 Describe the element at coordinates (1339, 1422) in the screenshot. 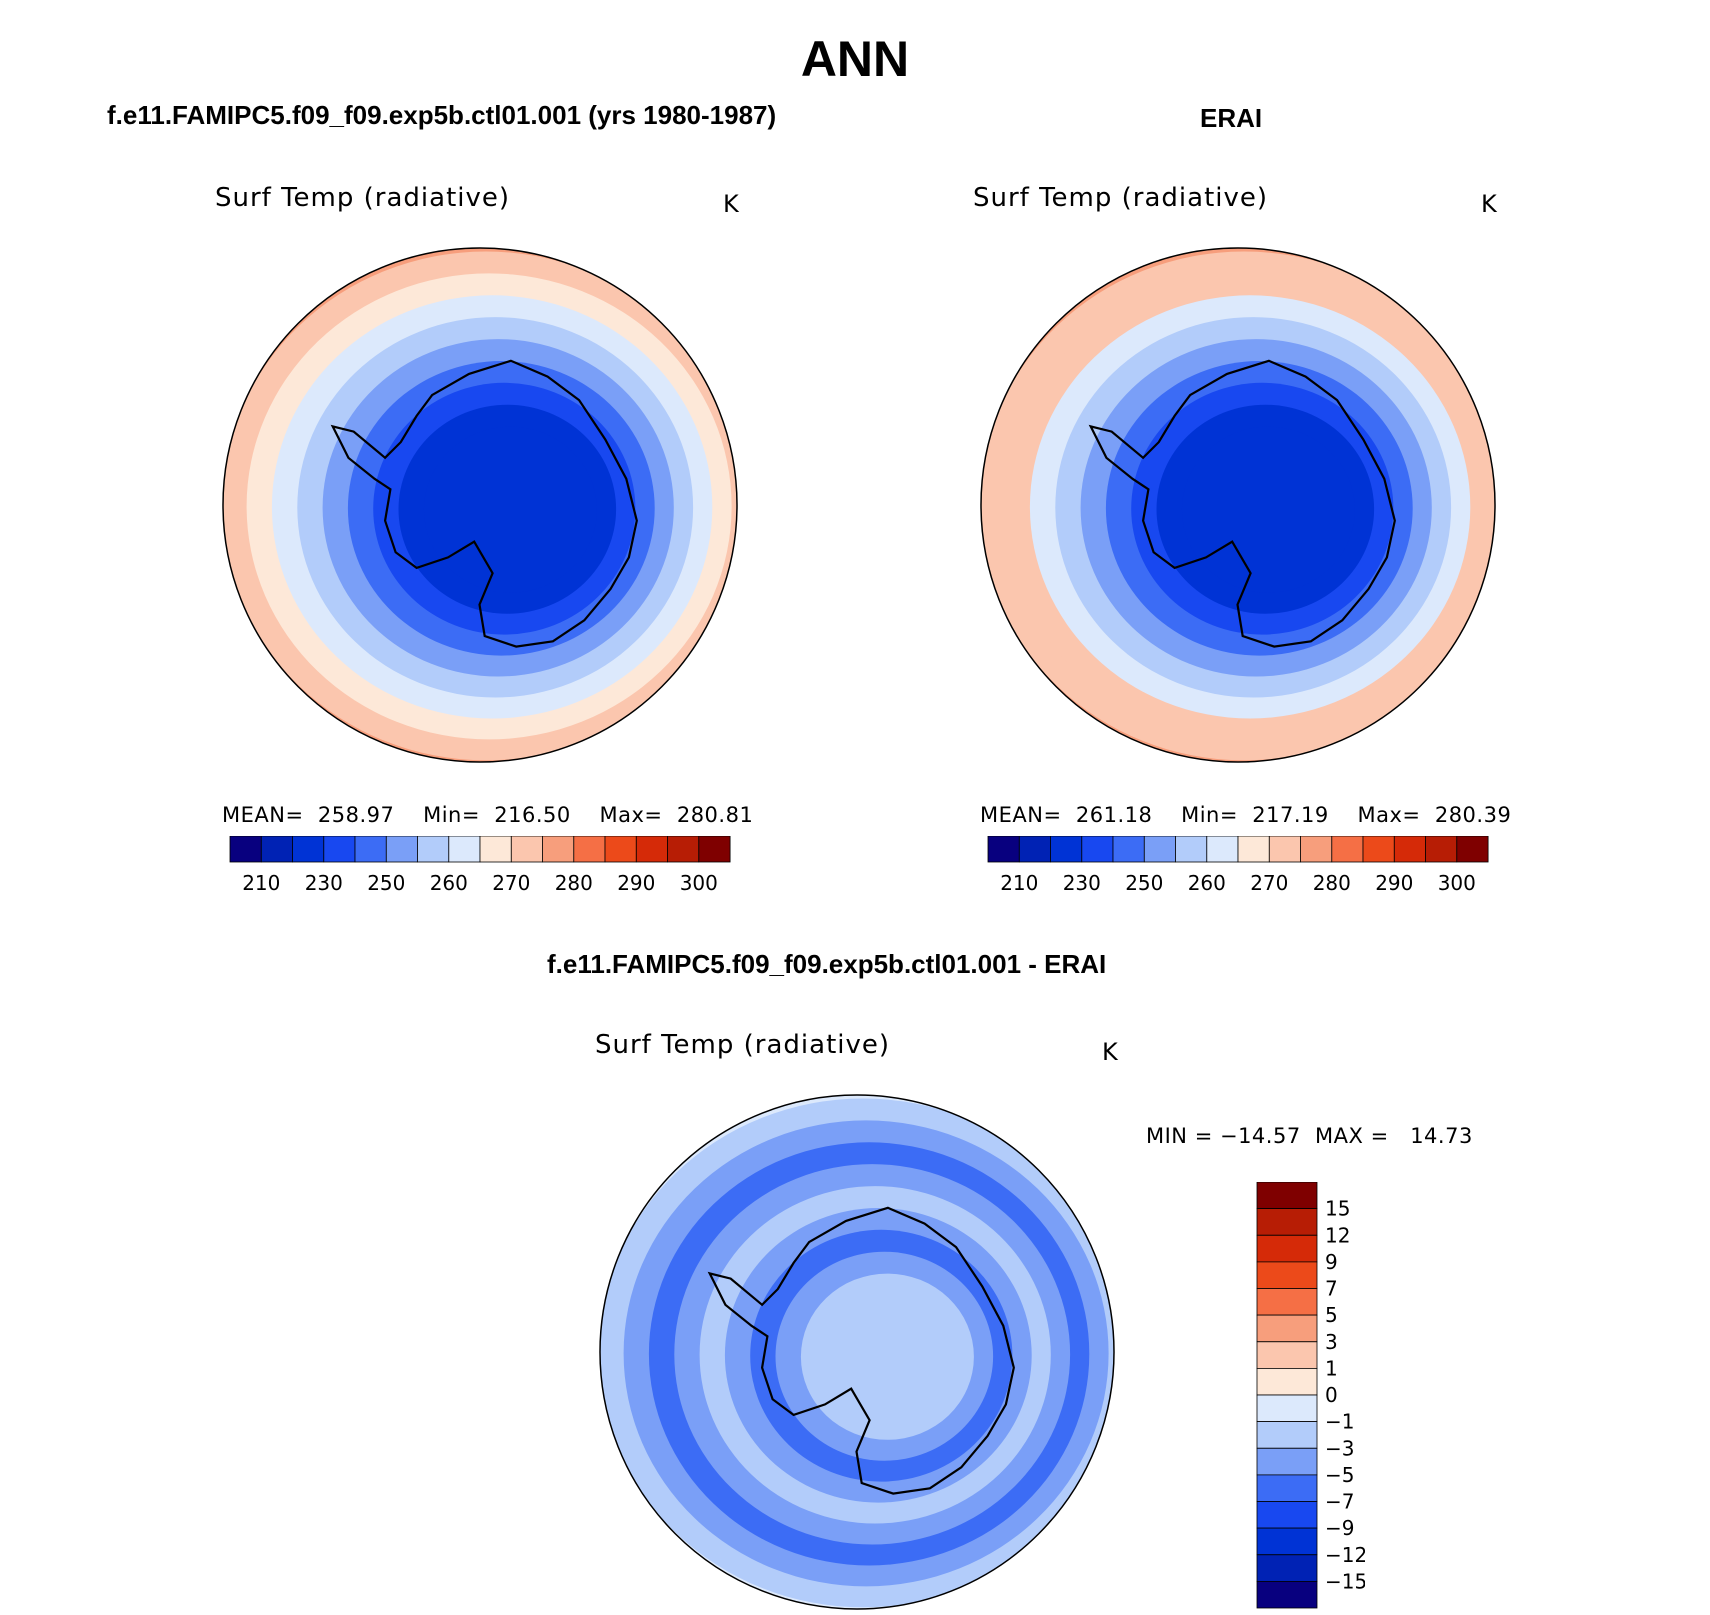

I see `colorbar-tick-label: −1` at that location.